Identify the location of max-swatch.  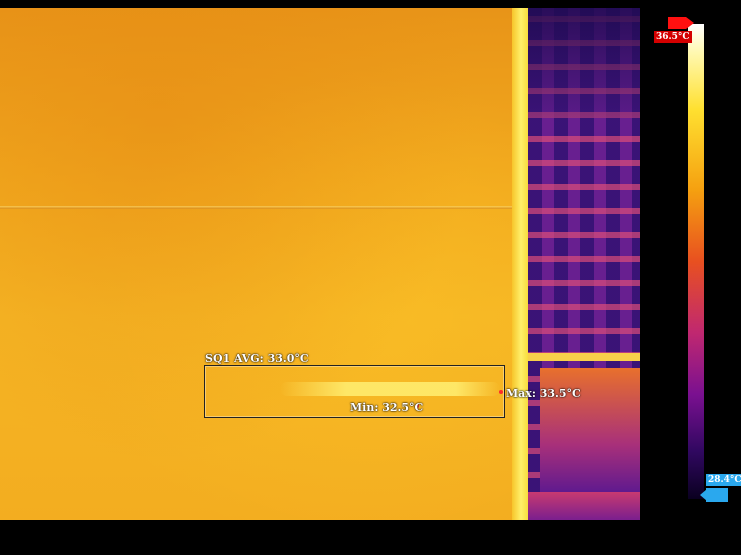
(677, 23).